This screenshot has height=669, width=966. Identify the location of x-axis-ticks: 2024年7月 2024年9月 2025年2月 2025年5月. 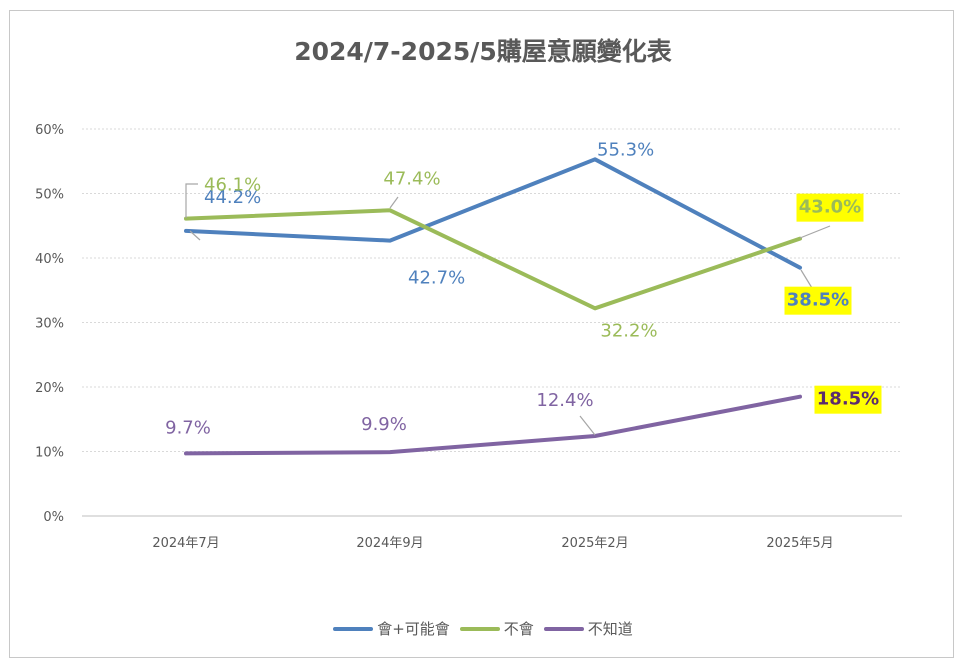
(492, 543).